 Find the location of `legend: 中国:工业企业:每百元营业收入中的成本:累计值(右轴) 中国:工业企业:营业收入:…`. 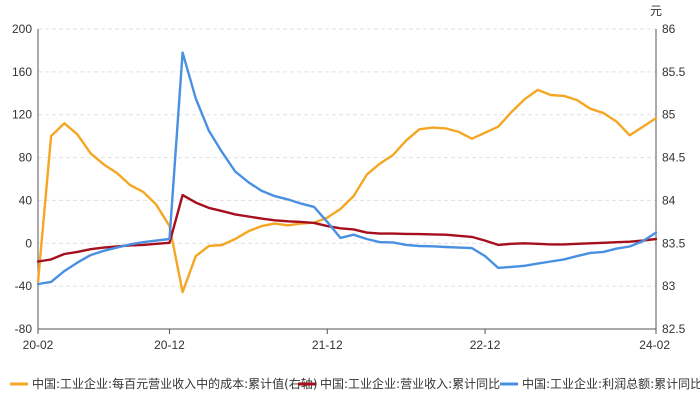

legend: 中国:工业企业:每百元营业收入中的成本:累计值(右轴) 中国:工业企业:营业收入:… is located at coordinates (355, 383).